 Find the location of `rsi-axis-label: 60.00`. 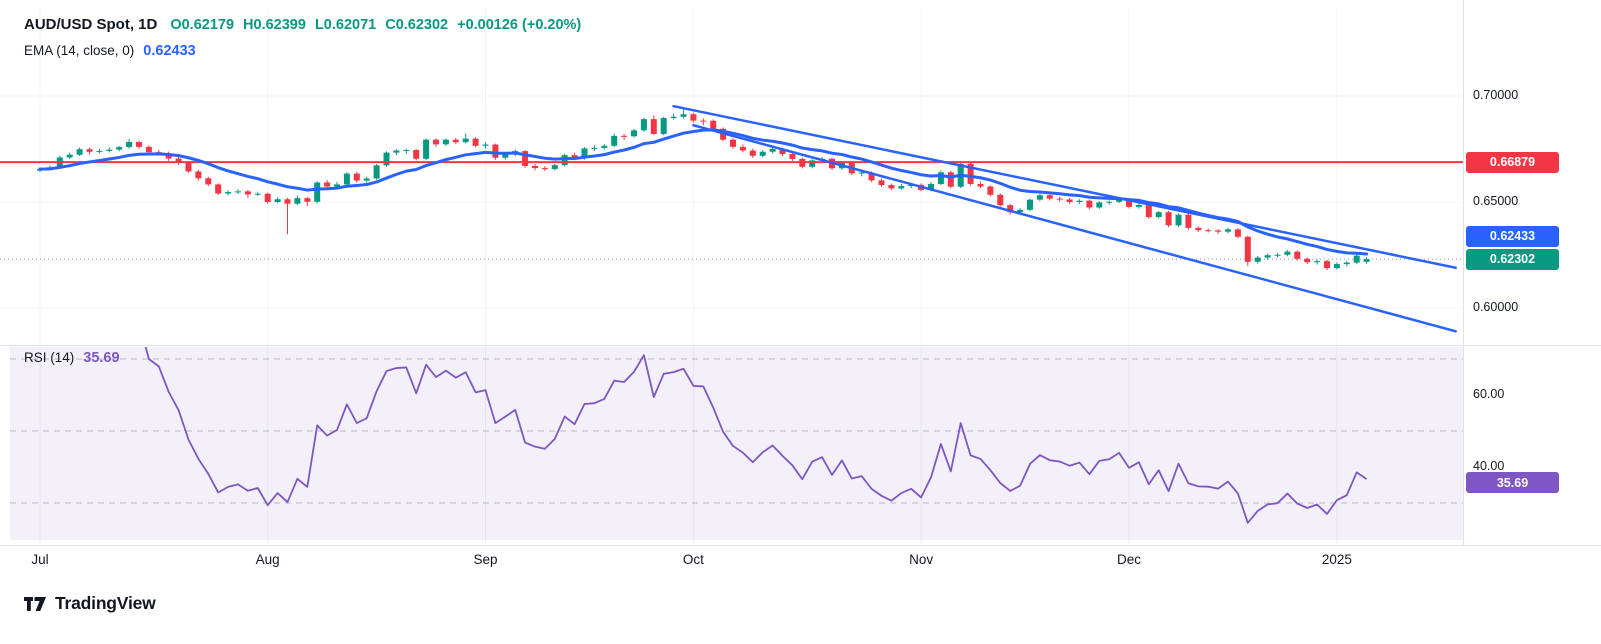

rsi-axis-label: 60.00 is located at coordinates (1489, 394).